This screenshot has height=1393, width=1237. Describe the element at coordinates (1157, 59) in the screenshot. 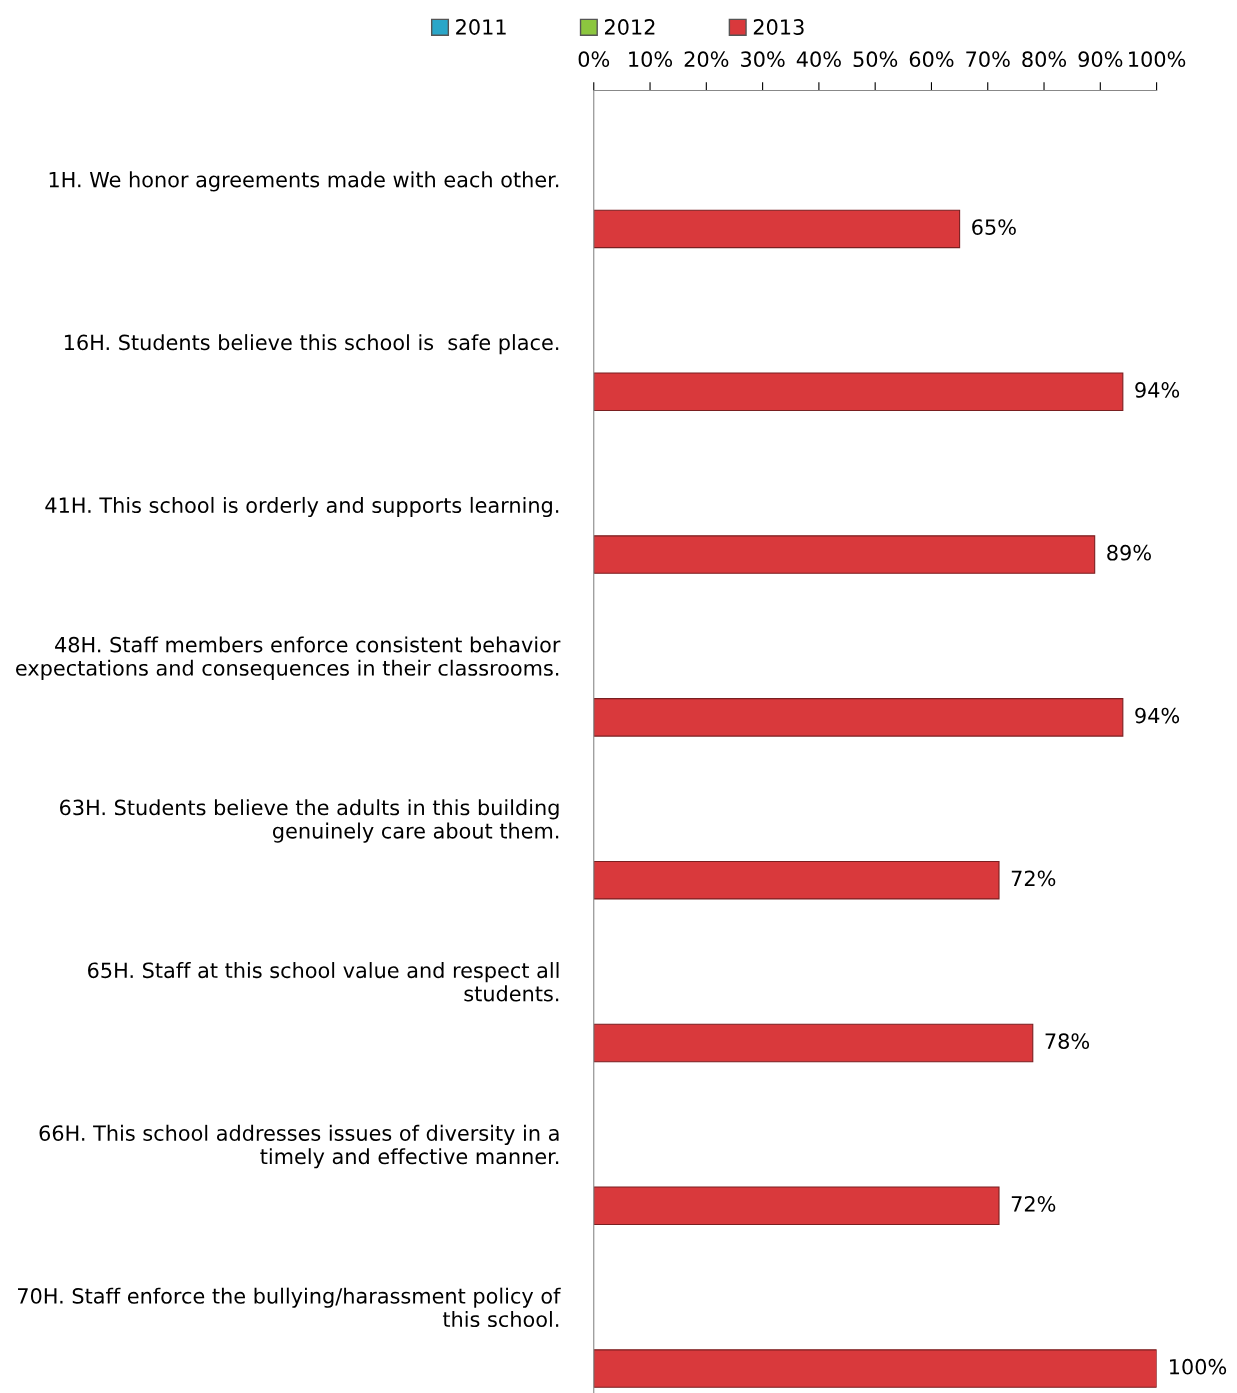

I see `x-tick-label: 100%` at that location.